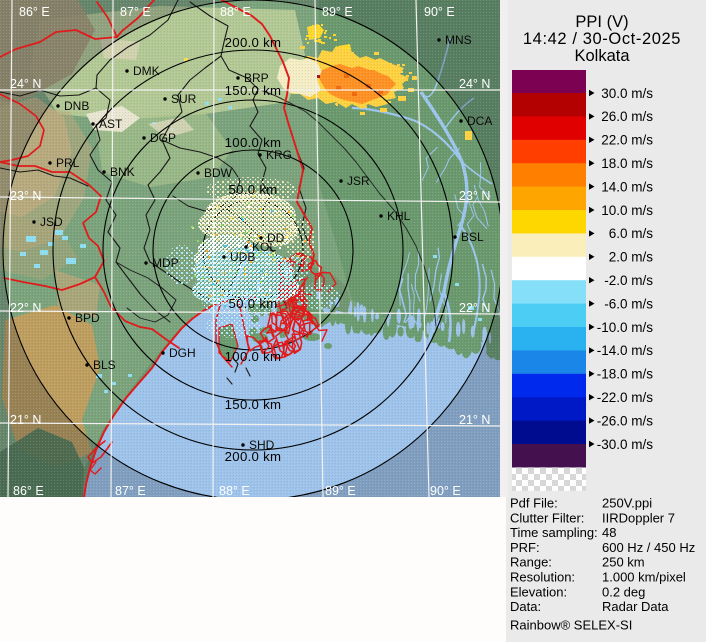 The width and height of the screenshot is (706, 642). Describe the element at coordinates (625, 374) in the screenshot. I see `svg-text: -18.0 m/s` at that location.